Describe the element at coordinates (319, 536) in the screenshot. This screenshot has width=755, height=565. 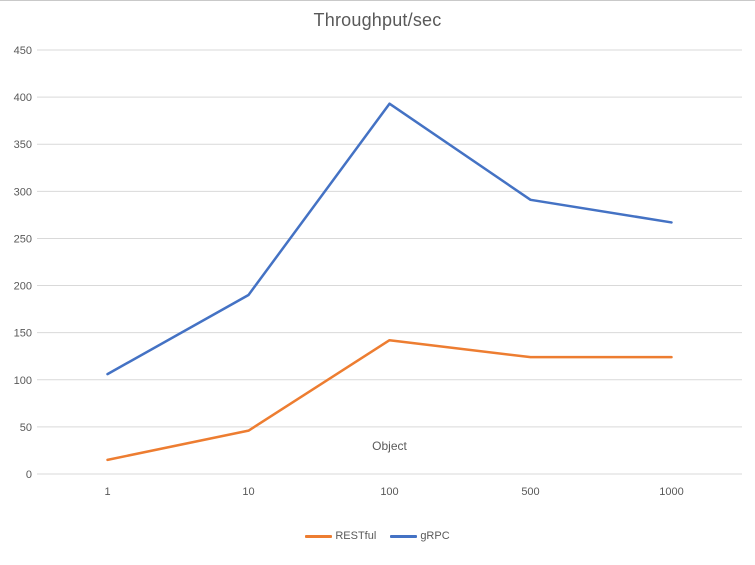
I see `restful-line-swatch-icon` at that location.